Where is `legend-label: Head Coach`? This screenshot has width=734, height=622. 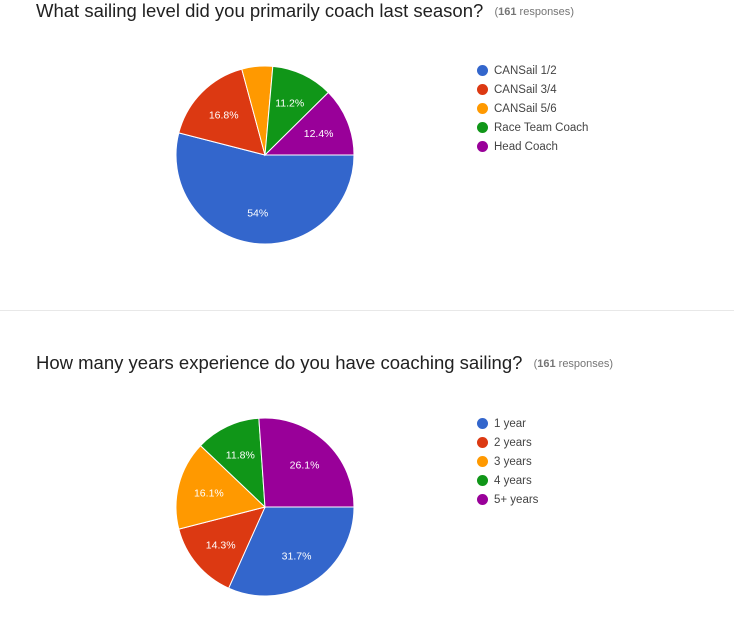
legend-label: Head Coach is located at coordinates (526, 146).